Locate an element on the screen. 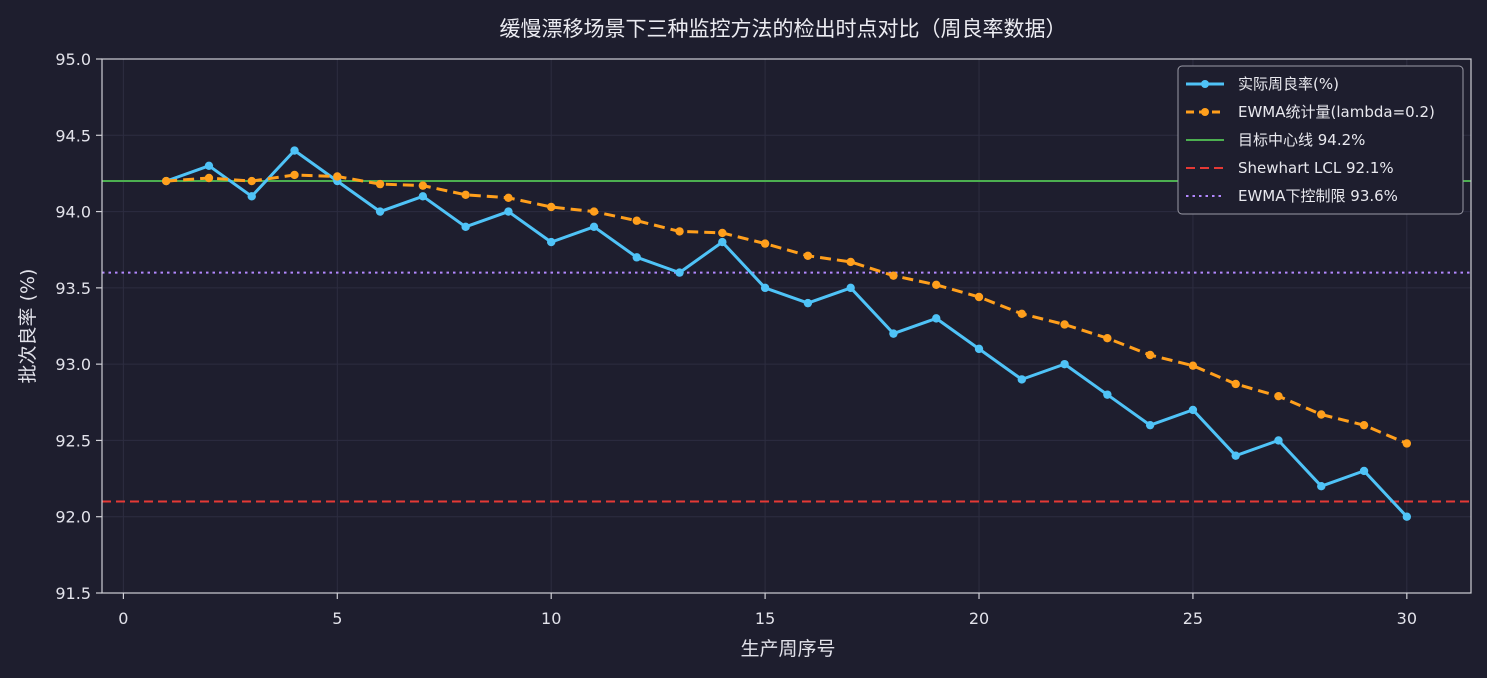 Image resolution: width=1487 pixels, height=678 pixels. legend-box is located at coordinates (1320, 140).